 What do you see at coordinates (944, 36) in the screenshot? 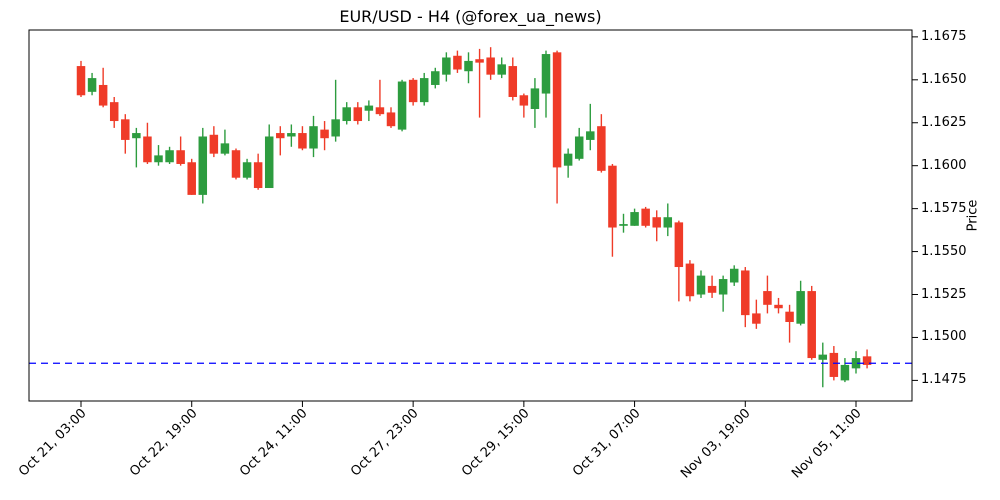
I see `y-tick-label: 1.1675` at bounding box center [944, 36].